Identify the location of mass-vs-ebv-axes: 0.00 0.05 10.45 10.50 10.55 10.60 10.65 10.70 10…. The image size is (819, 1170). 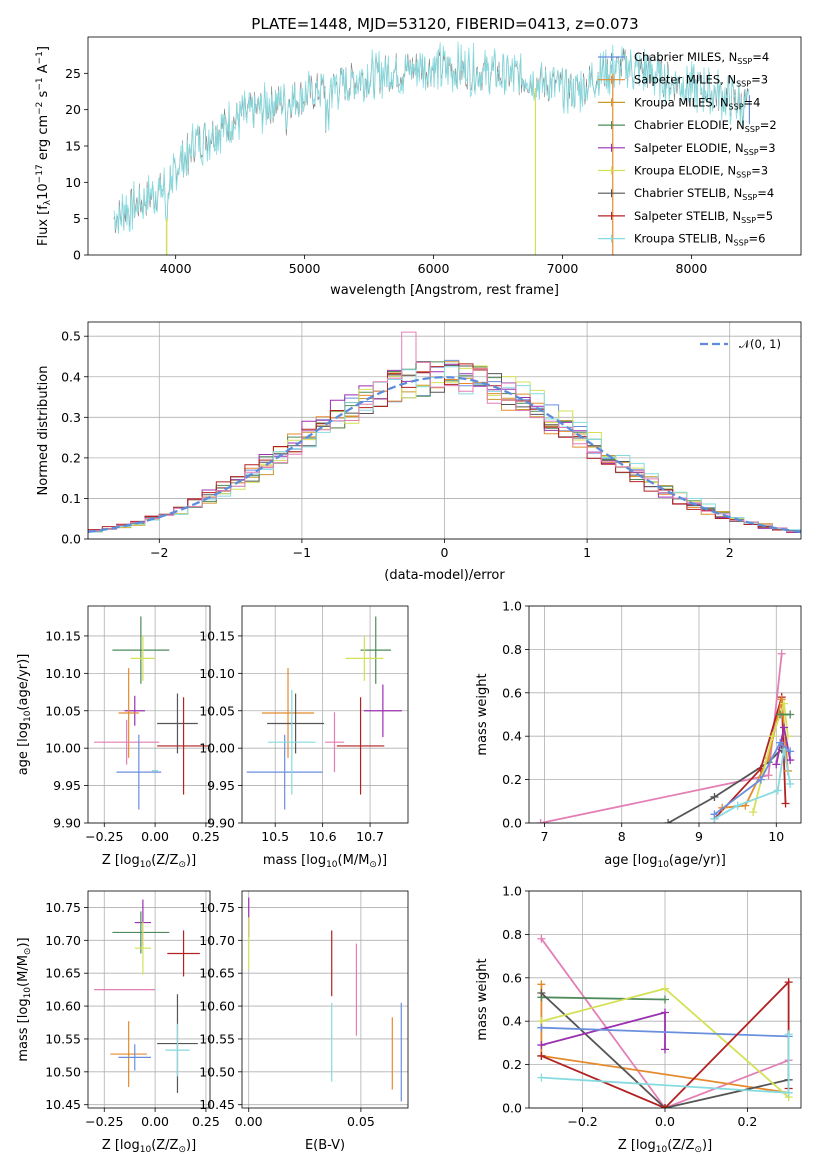
(304, 1021).